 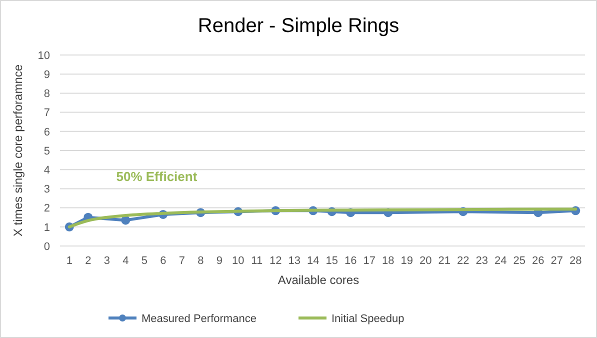 I want to click on x-tick-label: 2, so click(x=88, y=261).